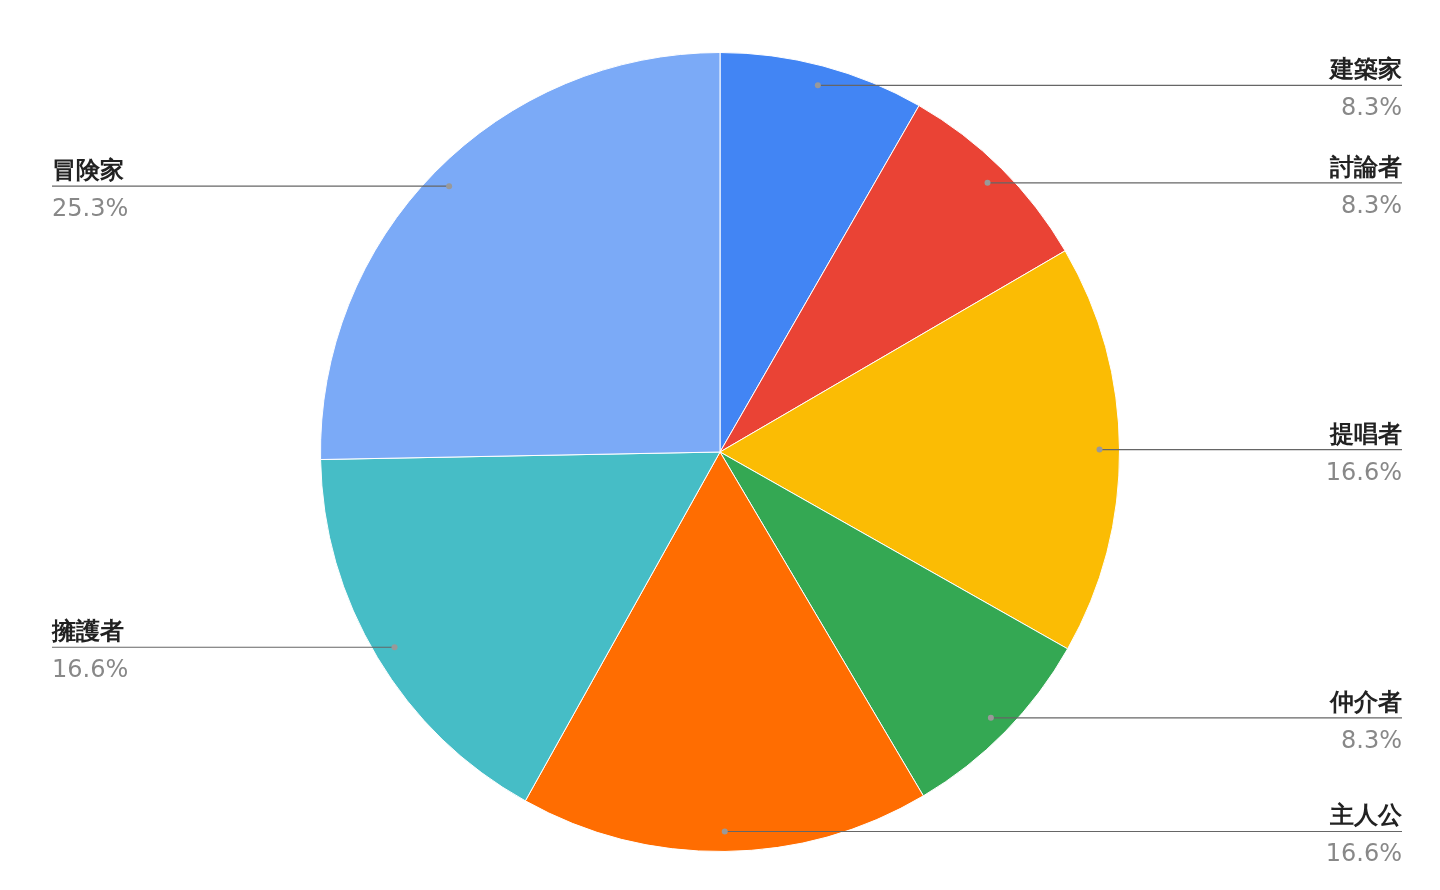  I want to click on data-label: 25.3%, so click(90, 208).